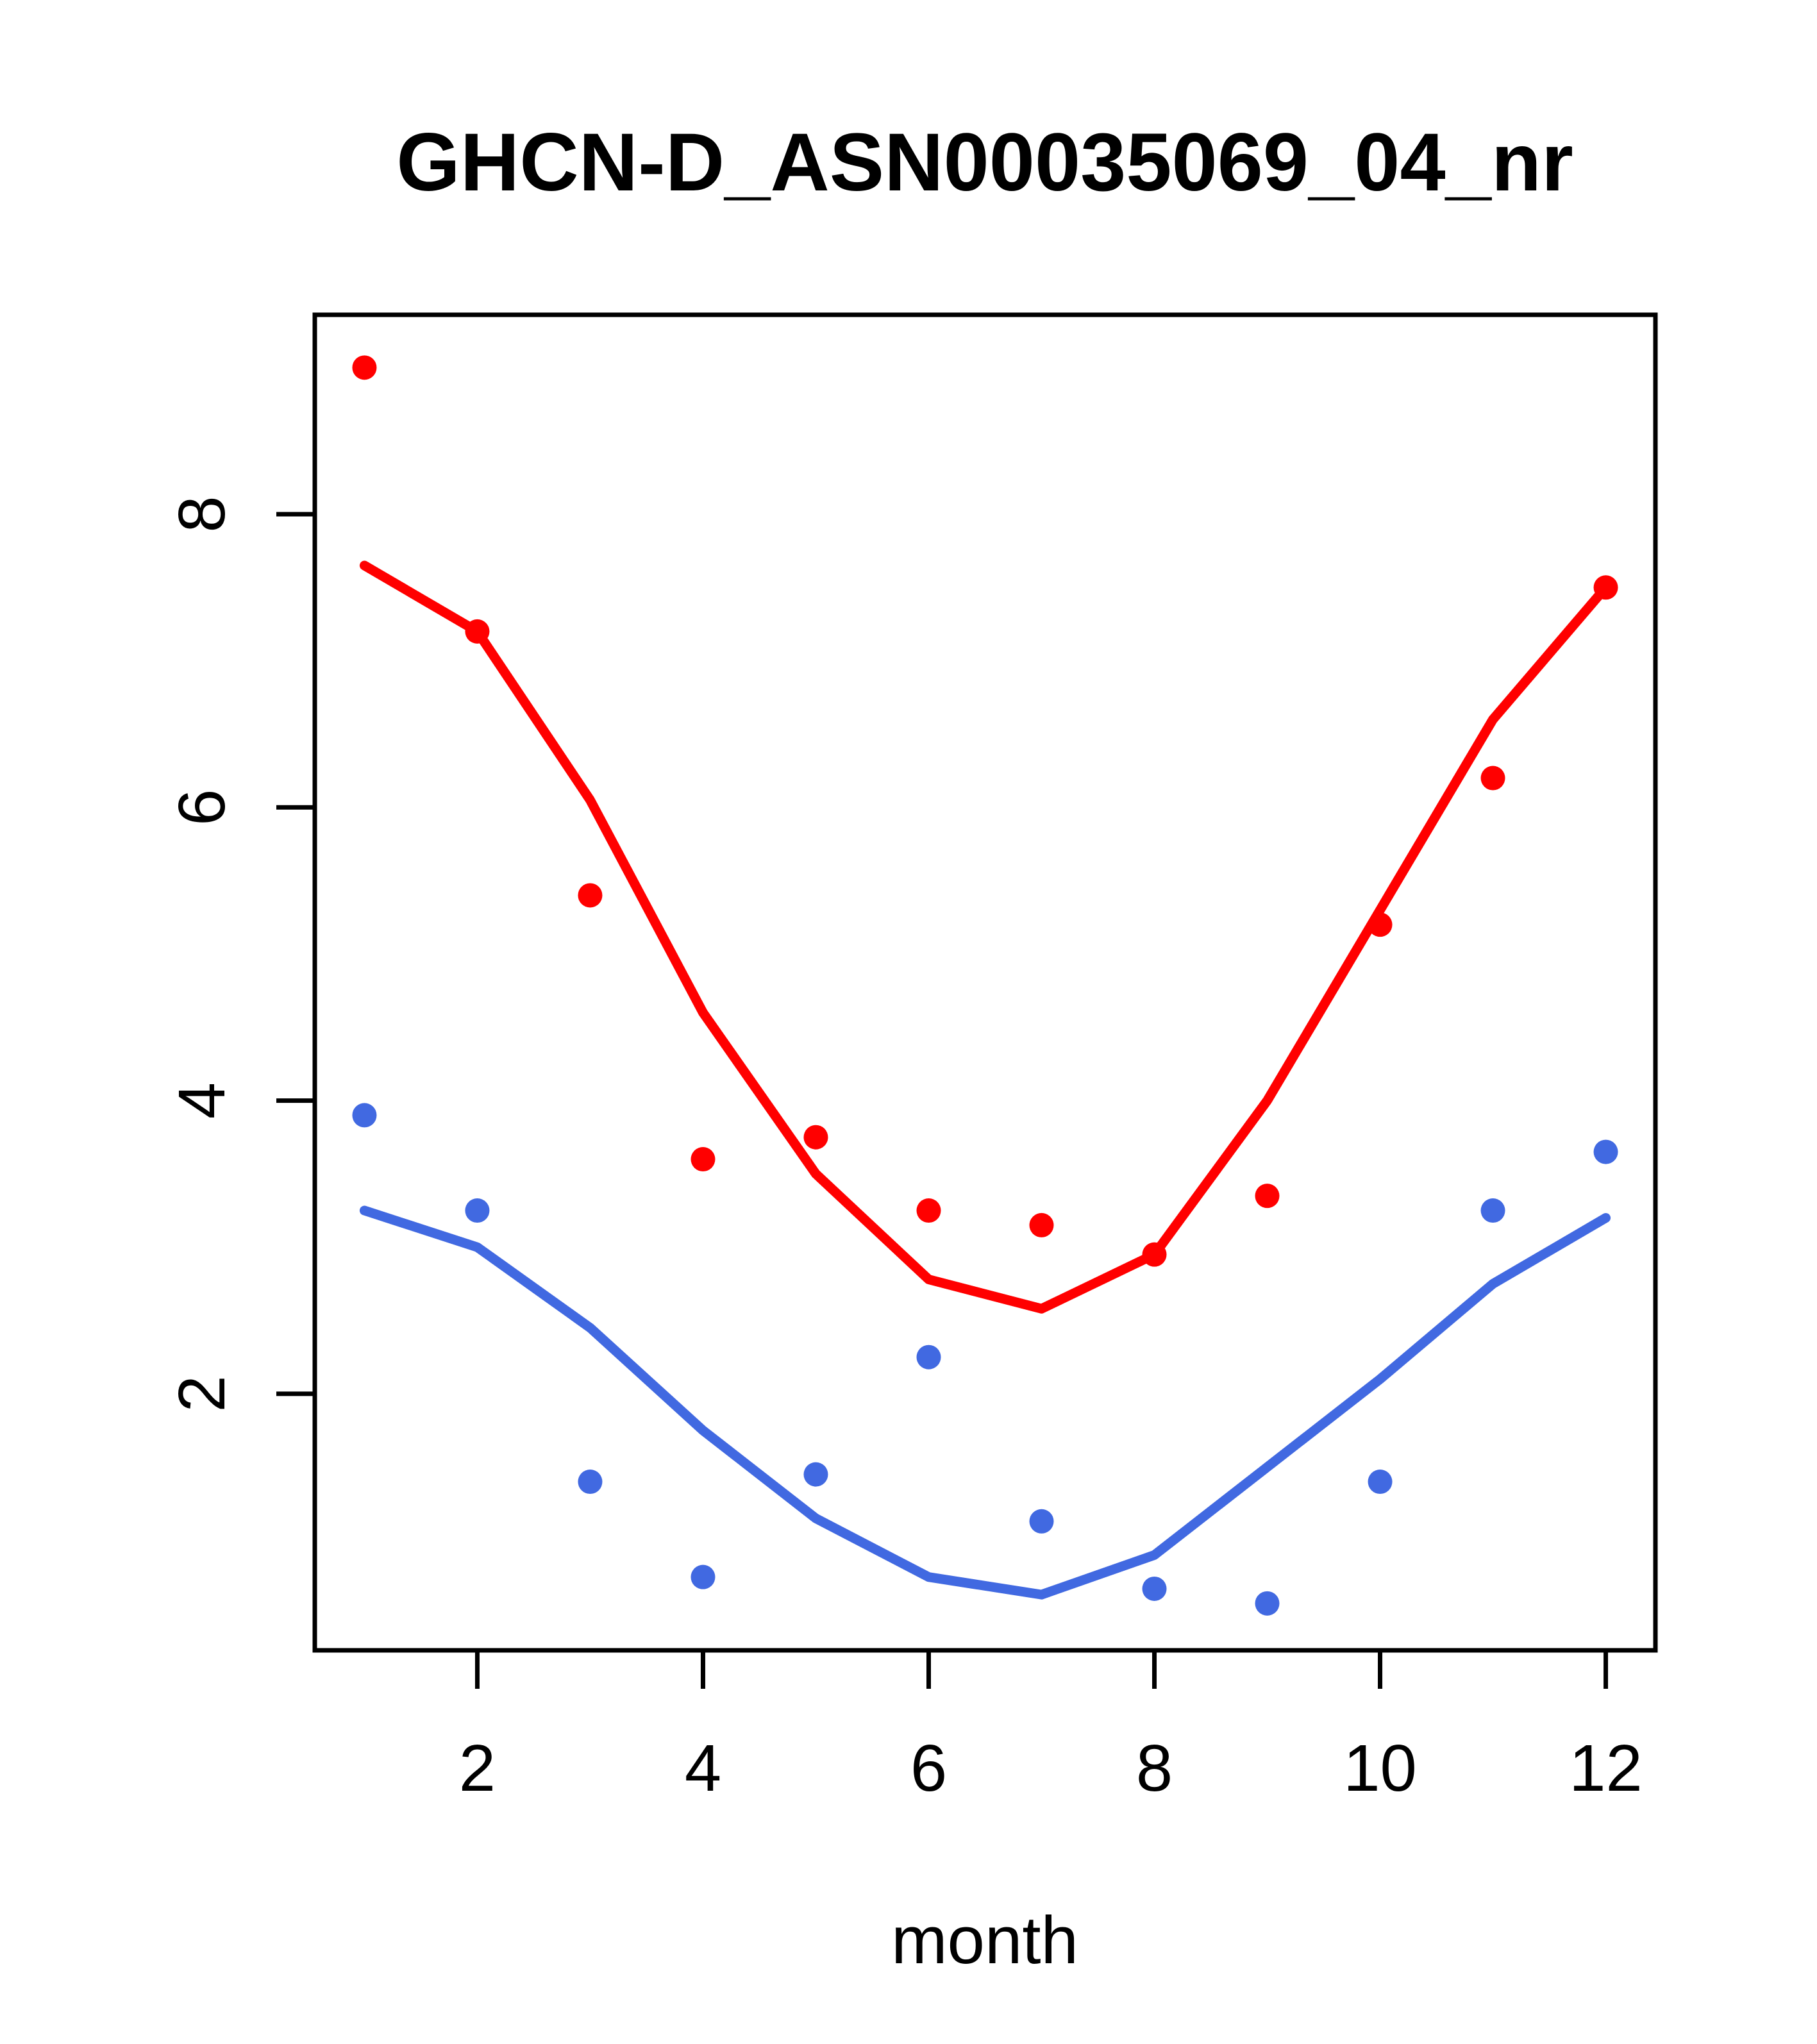 The width and height of the screenshot is (1817, 2044). I want to click on red-point-m7, so click(1041, 1224).